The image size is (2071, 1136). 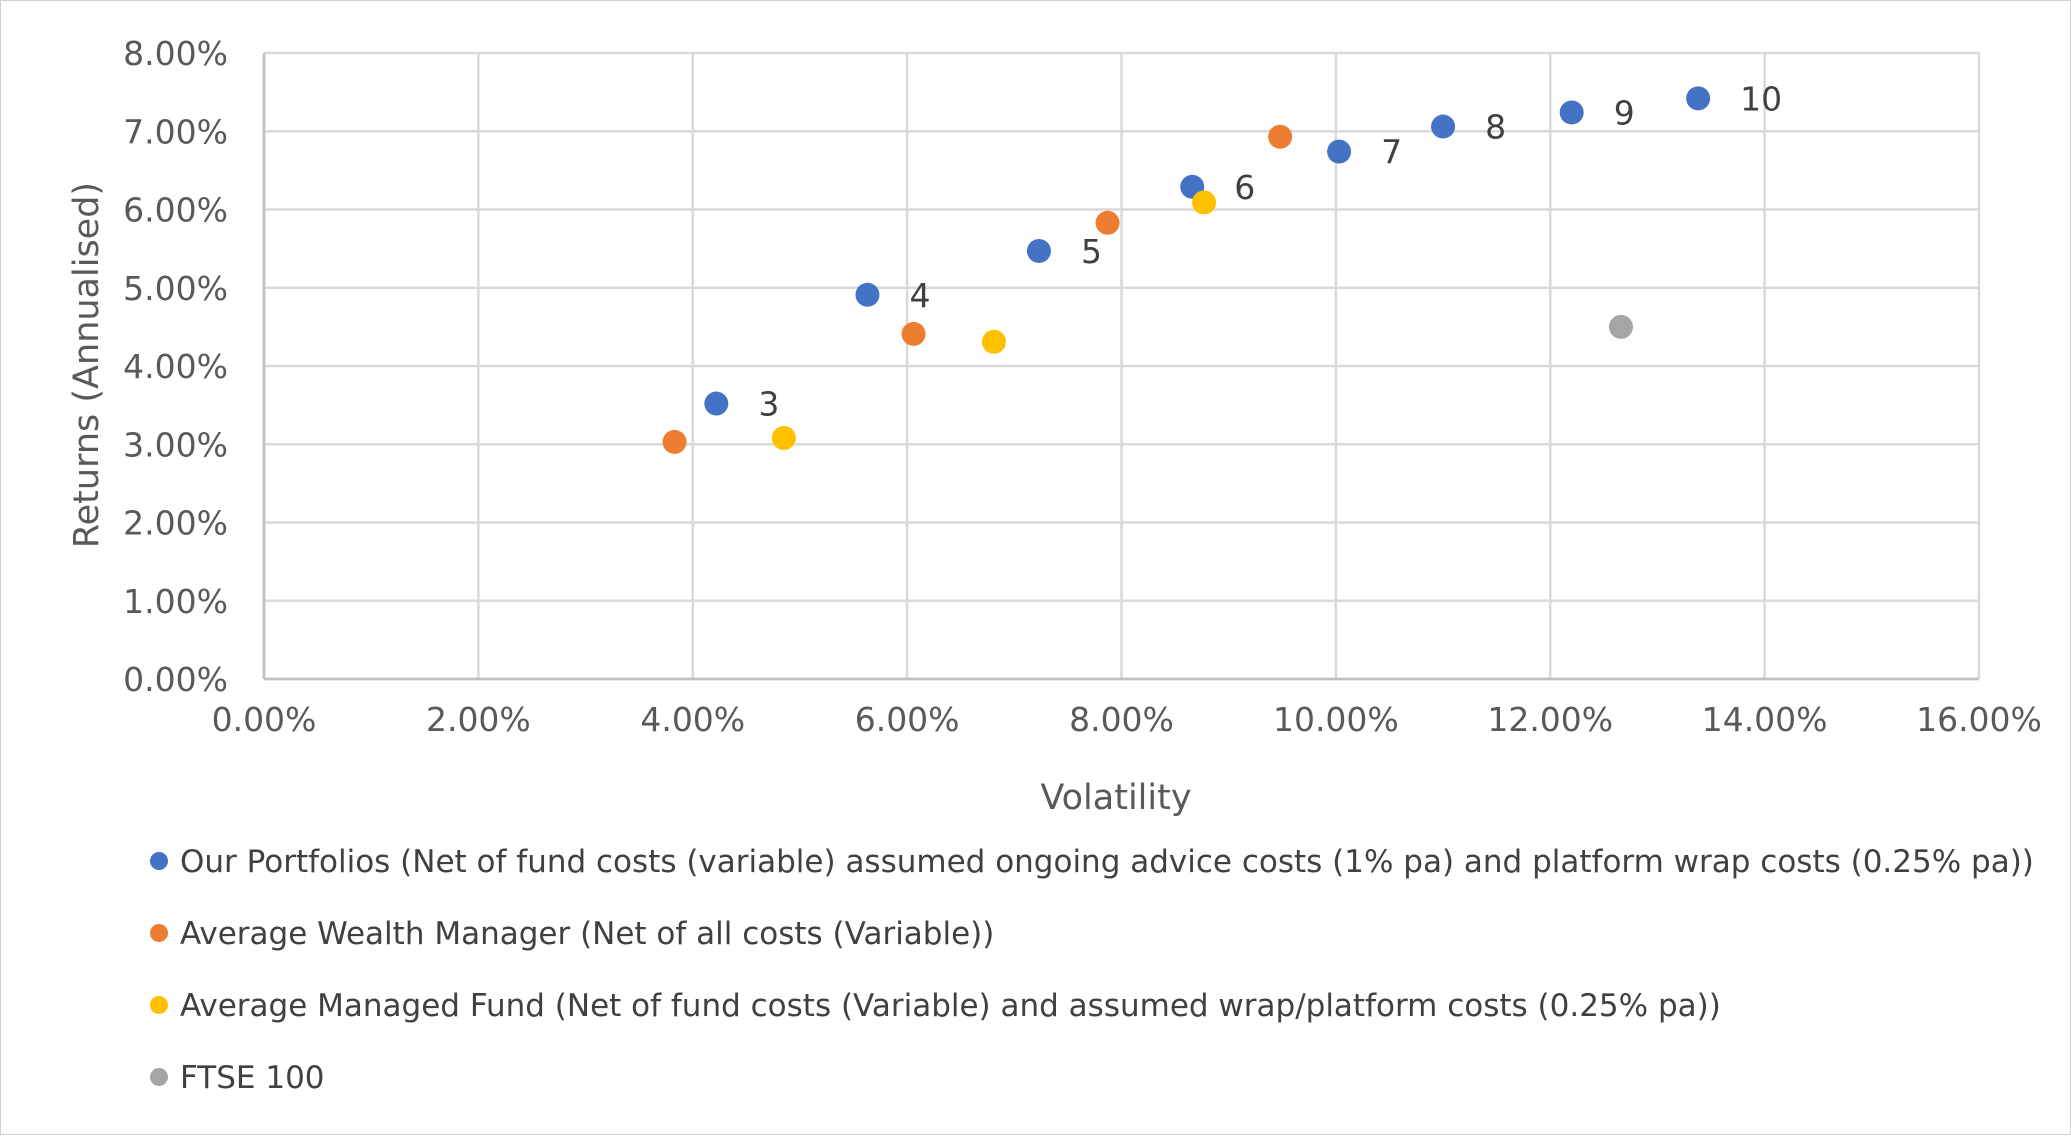 I want to click on data-labels: 3 4 5 6 7 8 9 10, so click(x=1270, y=251).